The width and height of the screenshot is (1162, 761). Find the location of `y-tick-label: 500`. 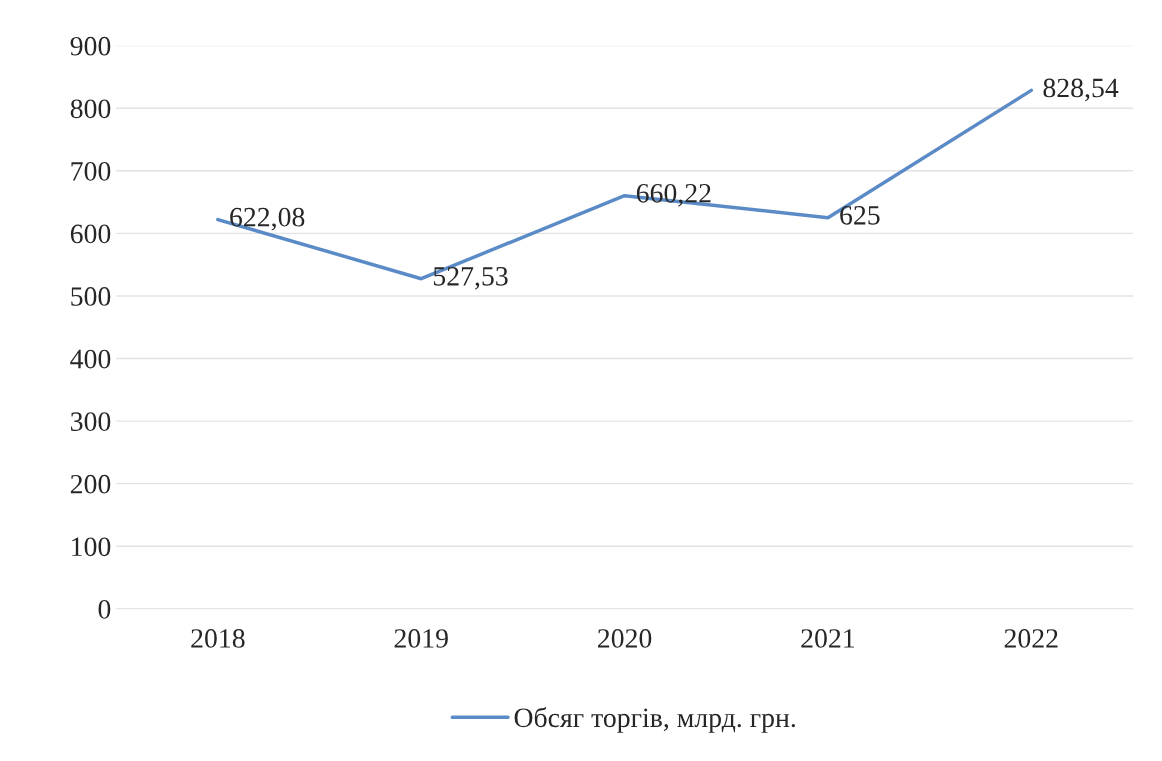

y-tick-label: 500 is located at coordinates (91, 296).